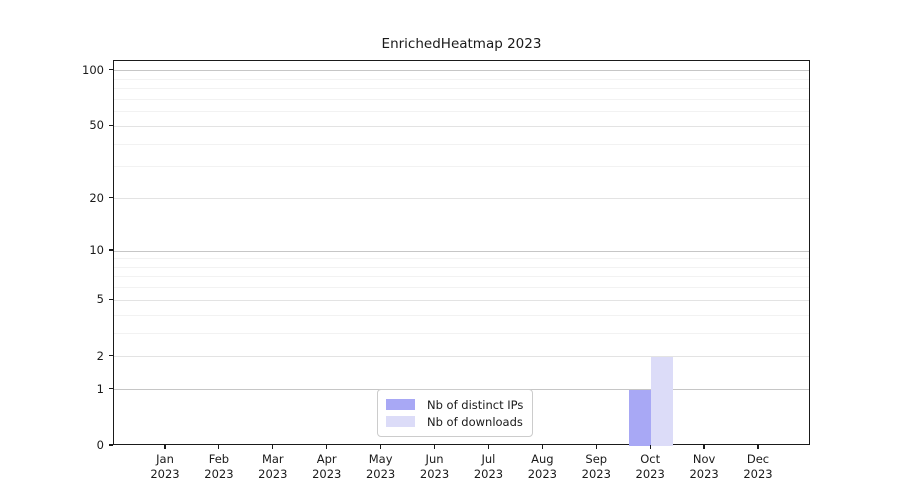 The image size is (900, 500). I want to click on x-tick-label-feb: Feb 2023, so click(219, 466).